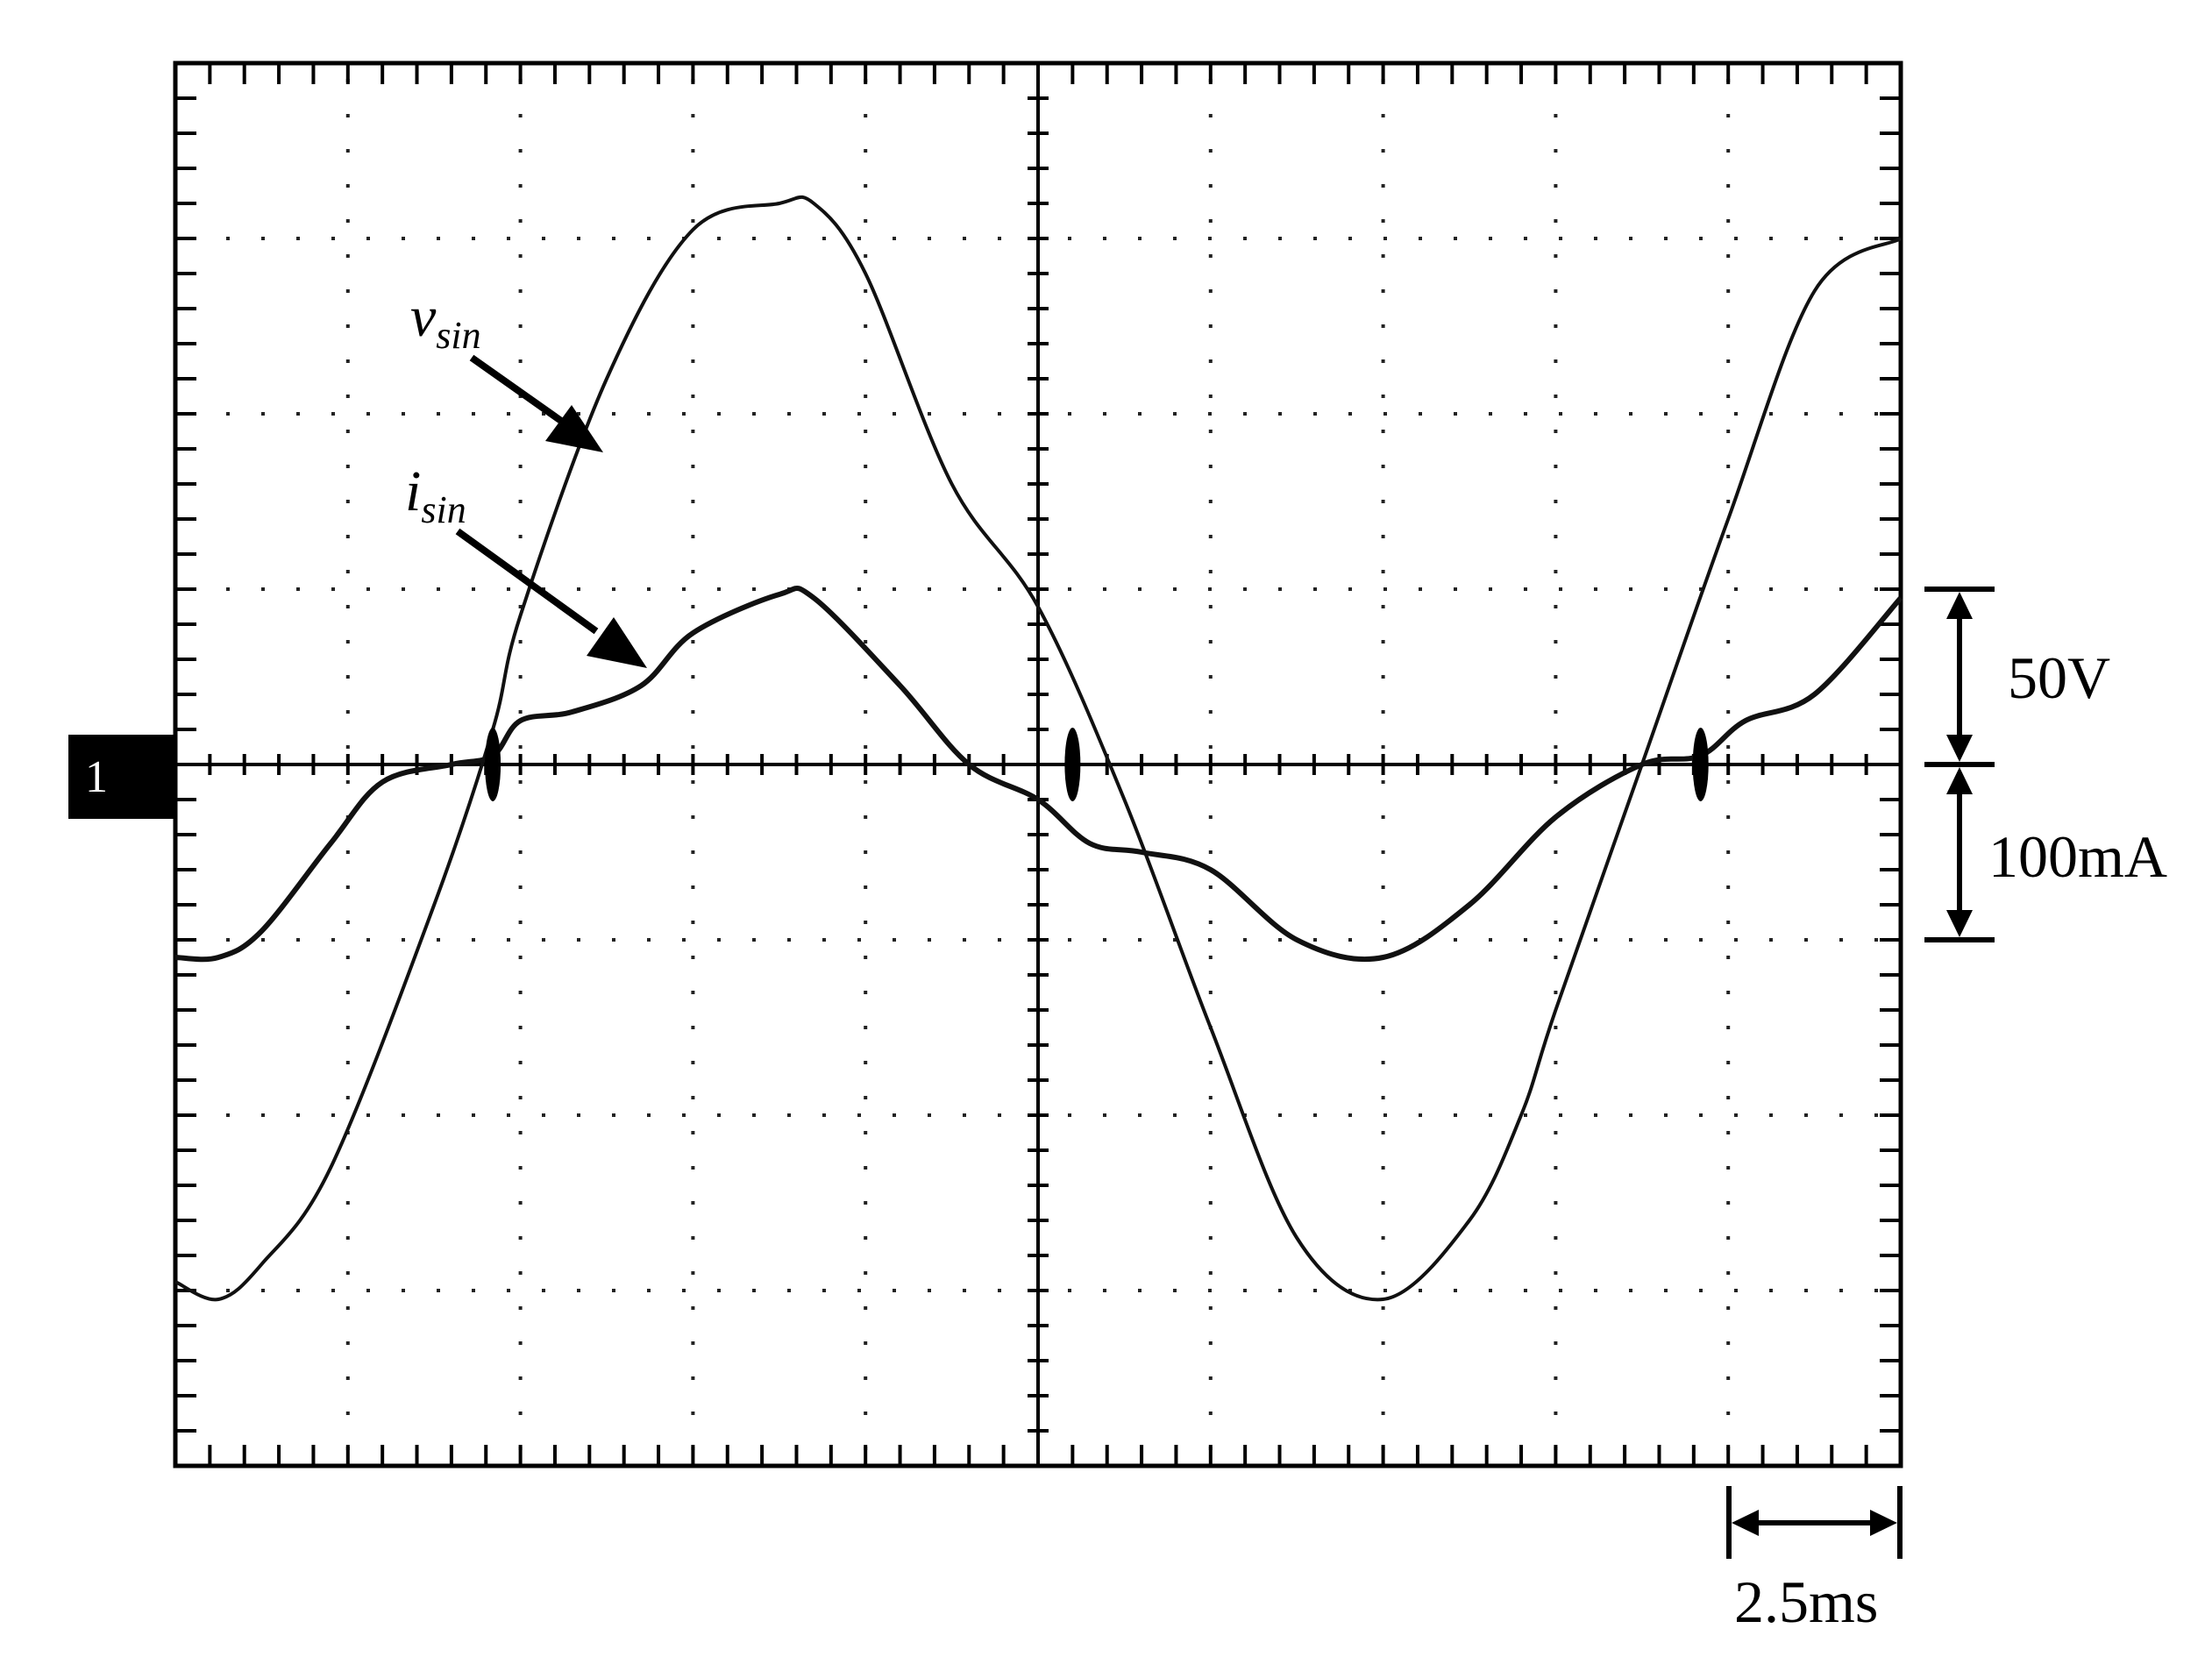 This screenshot has height=1664, width=2212. What do you see at coordinates (413, 491) in the screenshot?
I see `i-symbol: i` at bounding box center [413, 491].